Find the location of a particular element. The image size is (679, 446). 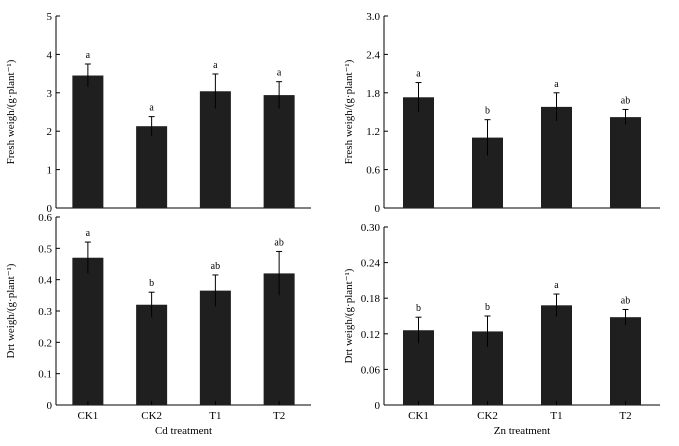

y-tick-label: 0.24 is located at coordinates (371, 264).